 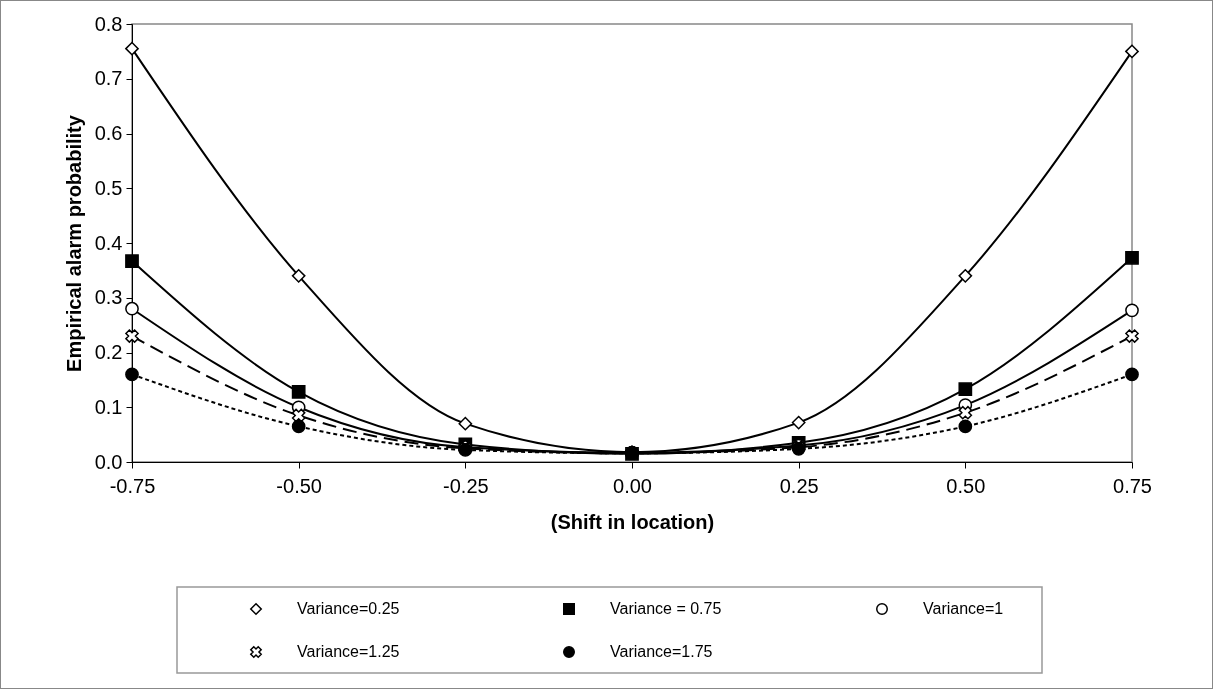 I want to click on y-tick-label: 0.3, so click(x=108, y=297).